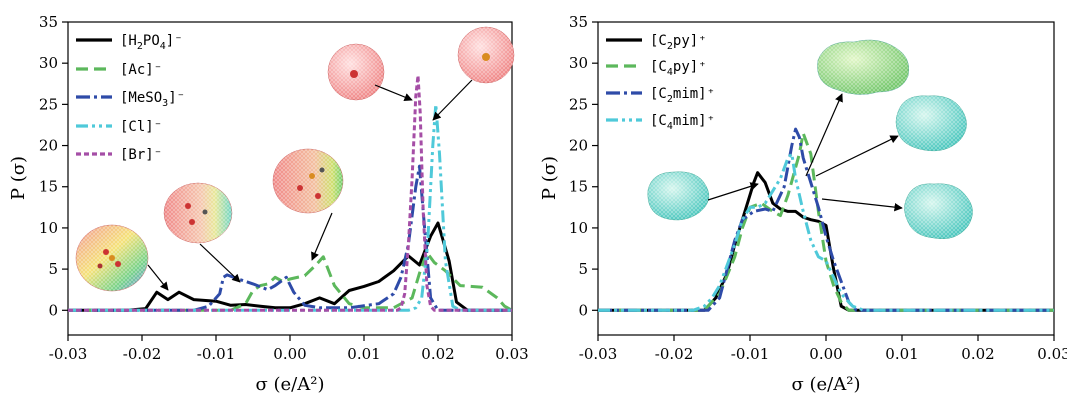  I want to click on legend-entry: [C4py]⁺, so click(656, 68).